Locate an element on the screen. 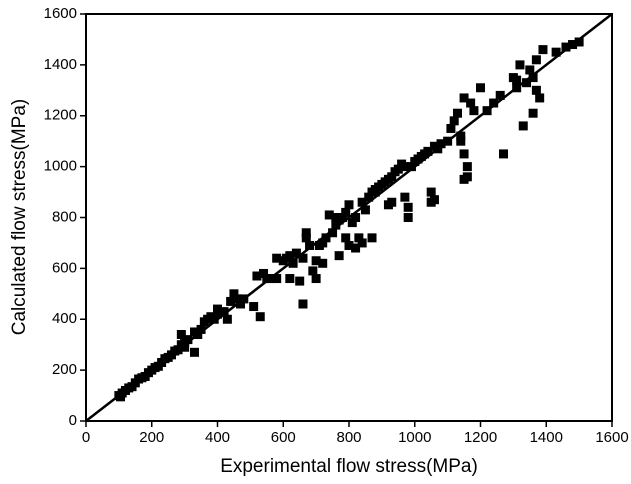 The height and width of the screenshot is (484, 631). y-tick-label: 800 is located at coordinates (64, 216).